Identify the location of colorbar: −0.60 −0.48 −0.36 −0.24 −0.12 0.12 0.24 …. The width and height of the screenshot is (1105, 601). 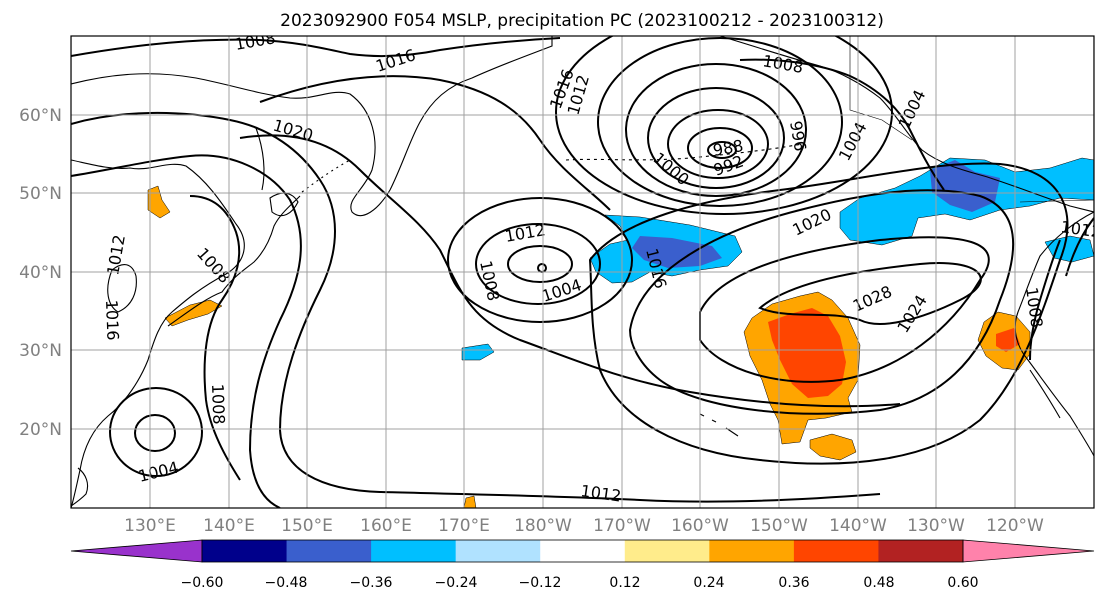
(582, 565).